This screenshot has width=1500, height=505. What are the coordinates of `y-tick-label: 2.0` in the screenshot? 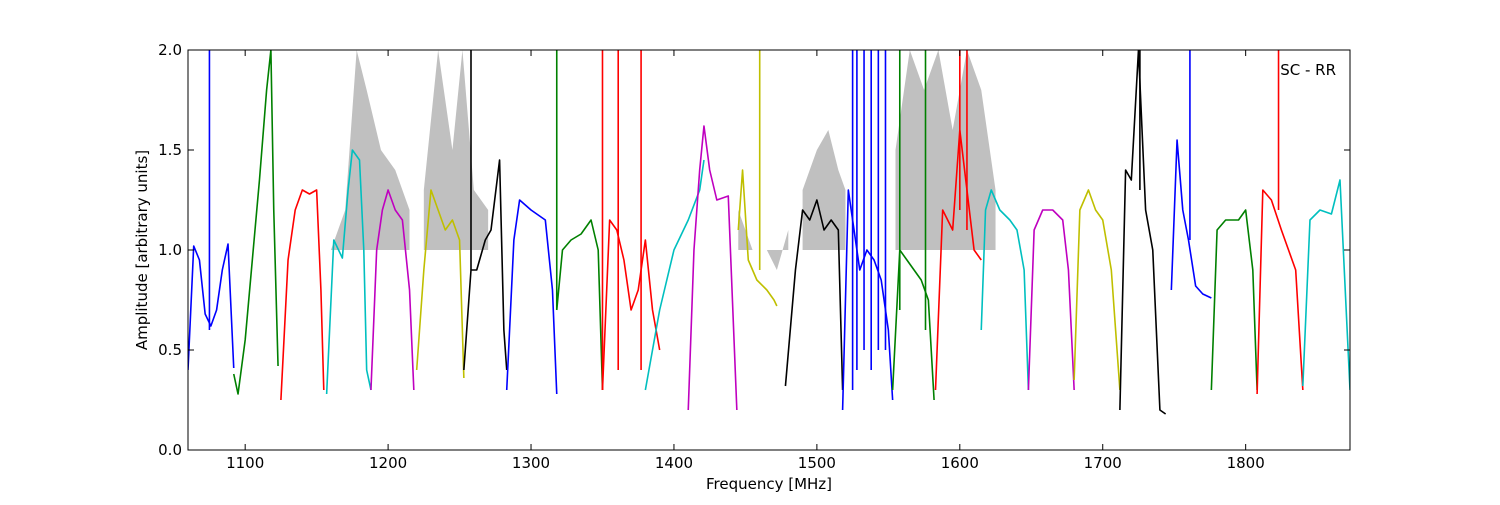 It's located at (170, 50).